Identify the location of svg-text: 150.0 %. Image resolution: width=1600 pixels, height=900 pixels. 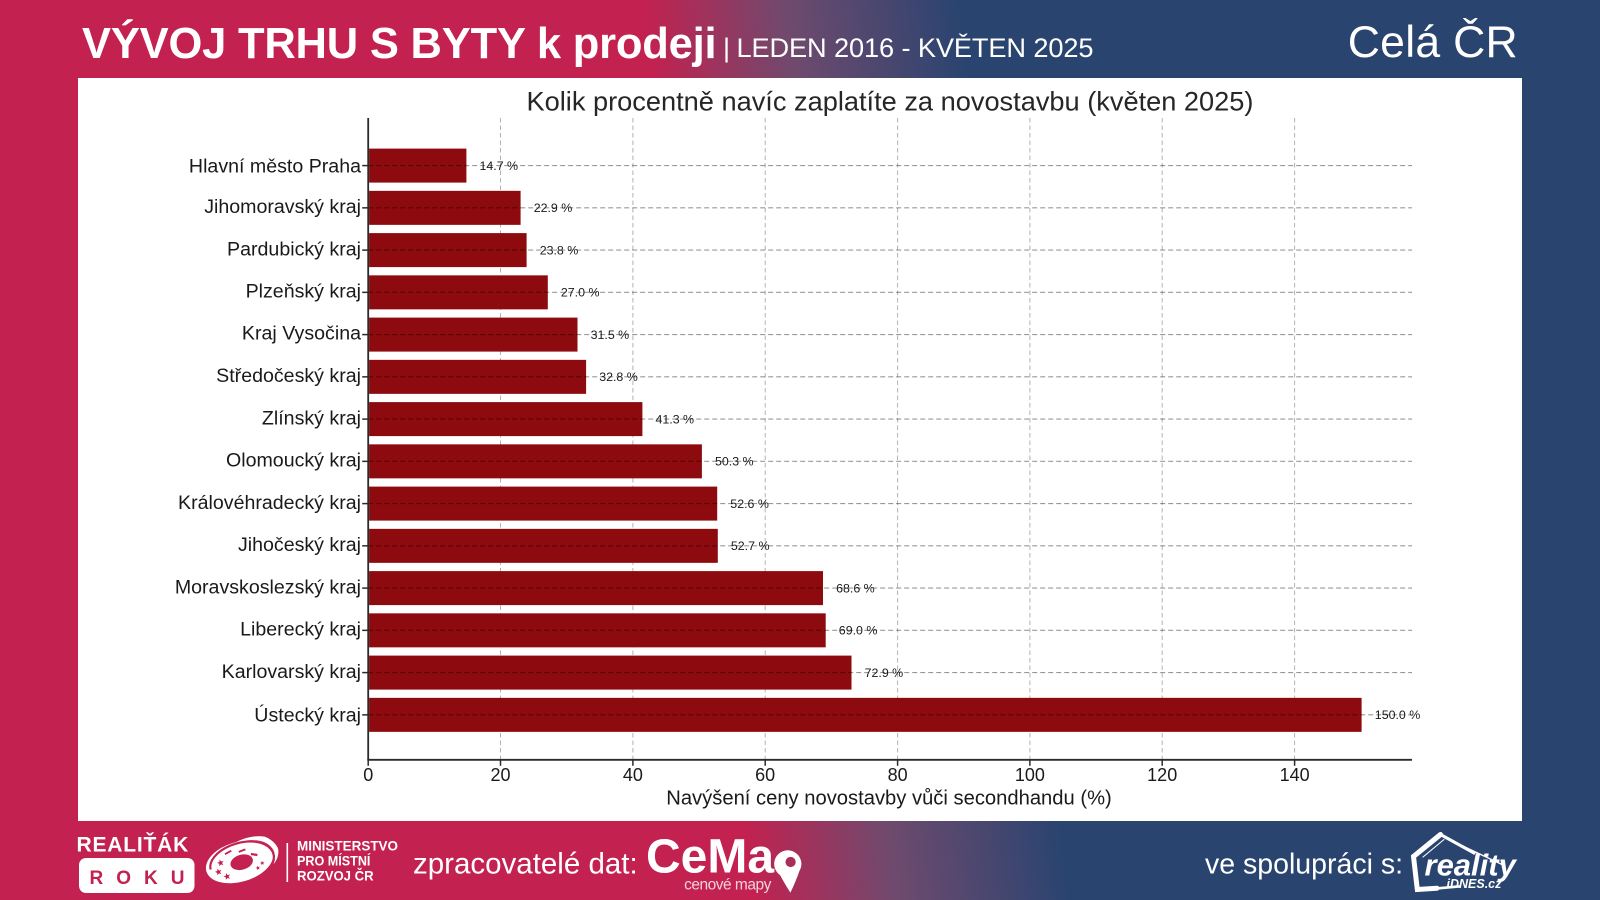
(1397, 715).